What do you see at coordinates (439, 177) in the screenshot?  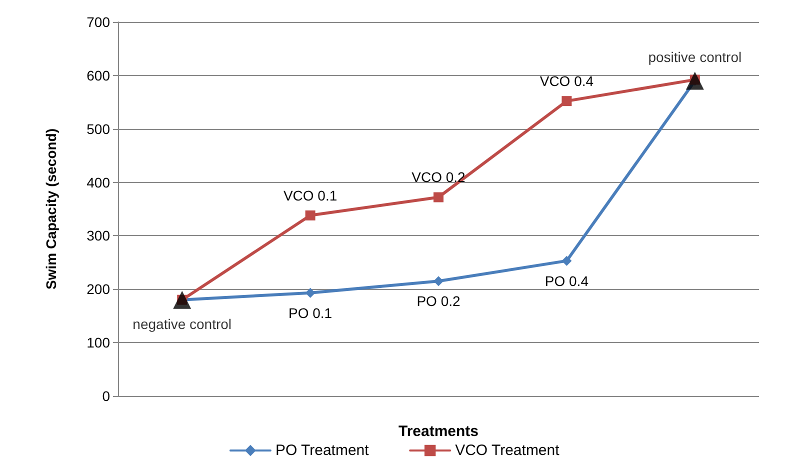 I see `data-label: VCO 0.2` at bounding box center [439, 177].